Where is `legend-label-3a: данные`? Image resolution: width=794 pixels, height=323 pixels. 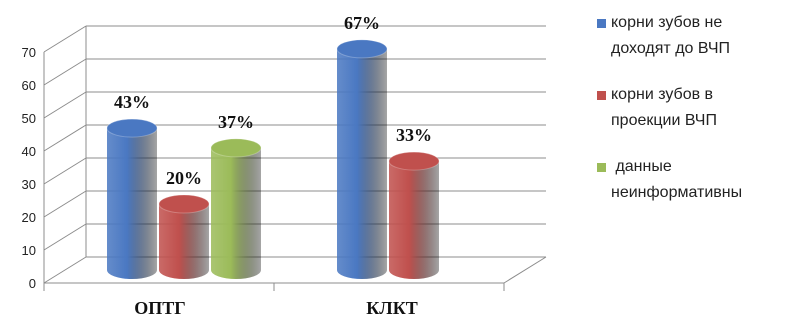 legend-label-3a: данные is located at coordinates (641, 166).